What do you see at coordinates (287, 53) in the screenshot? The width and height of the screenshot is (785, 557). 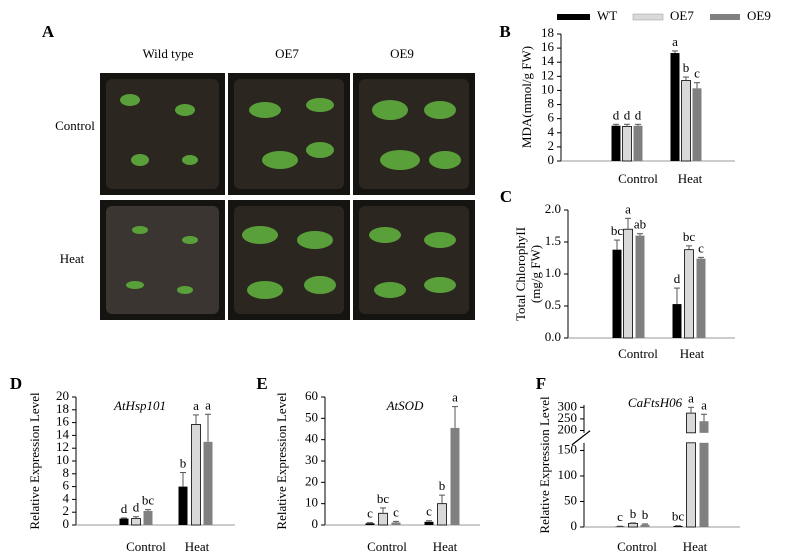 I see `column-label: OE7` at bounding box center [287, 53].